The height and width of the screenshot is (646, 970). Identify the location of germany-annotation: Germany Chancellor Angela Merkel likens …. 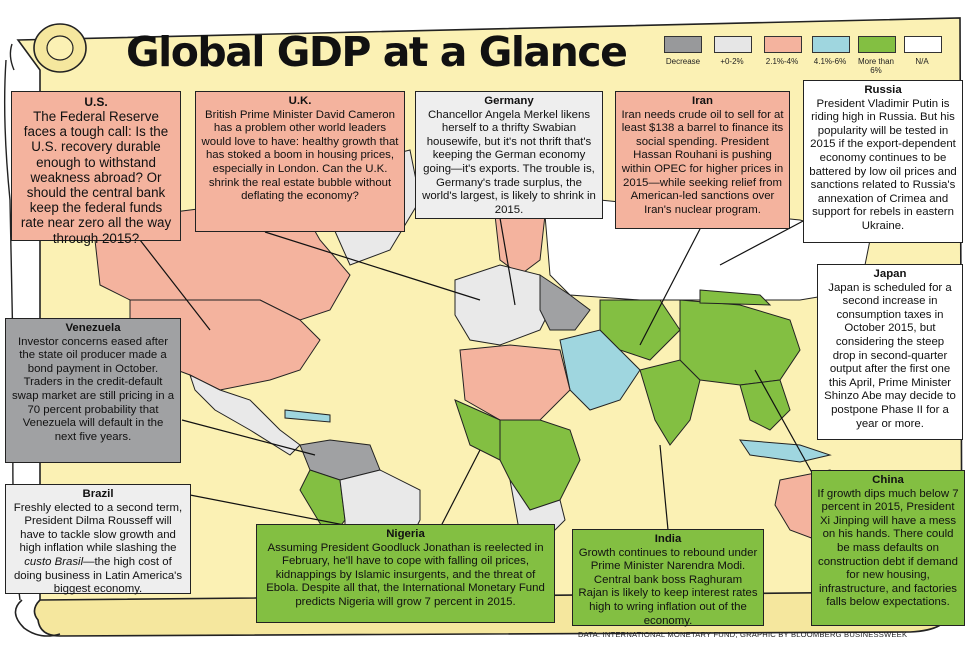
(509, 155).